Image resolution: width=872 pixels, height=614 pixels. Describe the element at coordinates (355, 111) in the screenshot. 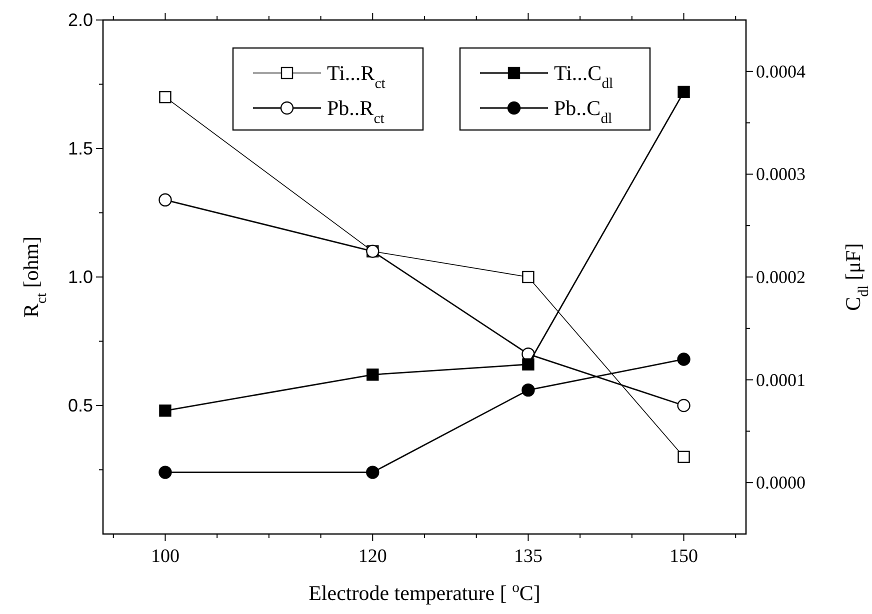

I see `legend-label: Pb..R$_{ct}$` at that location.